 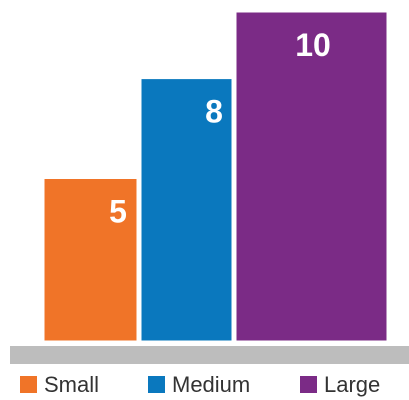 What do you see at coordinates (313, 45) in the screenshot?
I see `data-label-large: 10` at bounding box center [313, 45].